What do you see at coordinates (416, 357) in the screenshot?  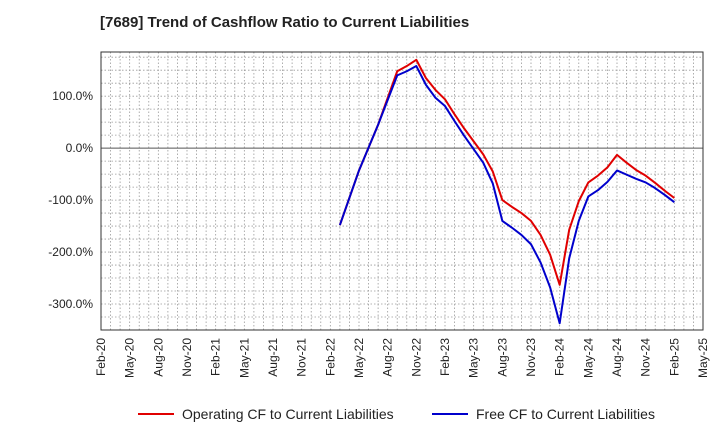 I see `x-tick-label: Nov-22` at bounding box center [416, 357].